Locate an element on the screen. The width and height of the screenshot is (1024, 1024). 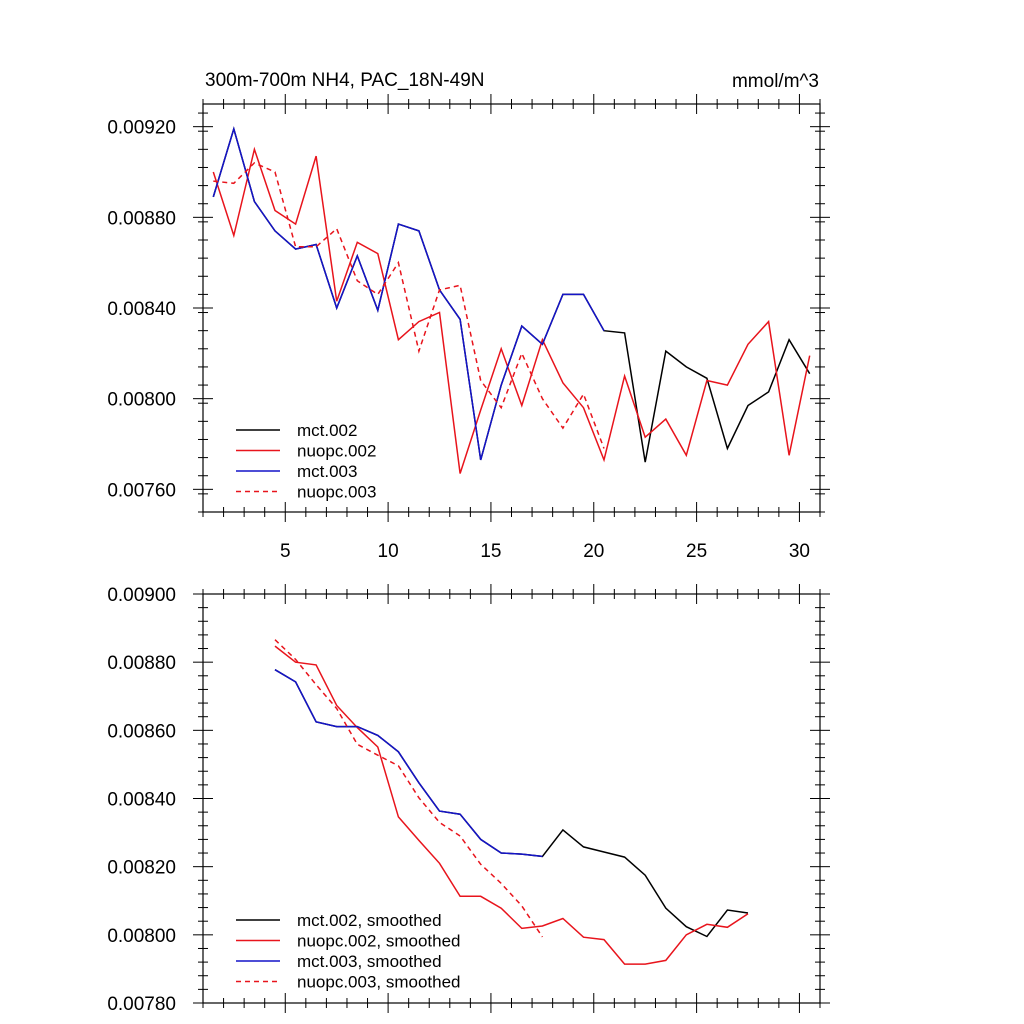
legend-label: mct.003, smoothed is located at coordinates (369, 961).